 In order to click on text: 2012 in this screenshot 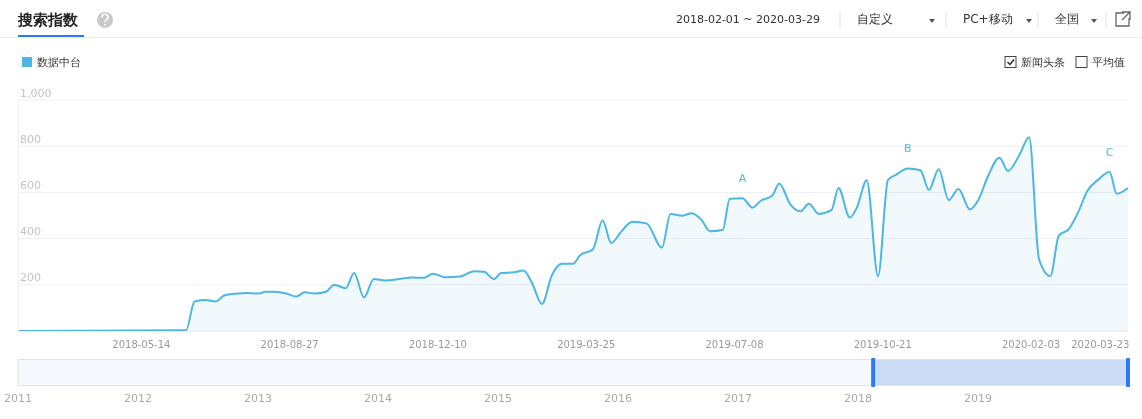, I will do `click(138, 398)`.